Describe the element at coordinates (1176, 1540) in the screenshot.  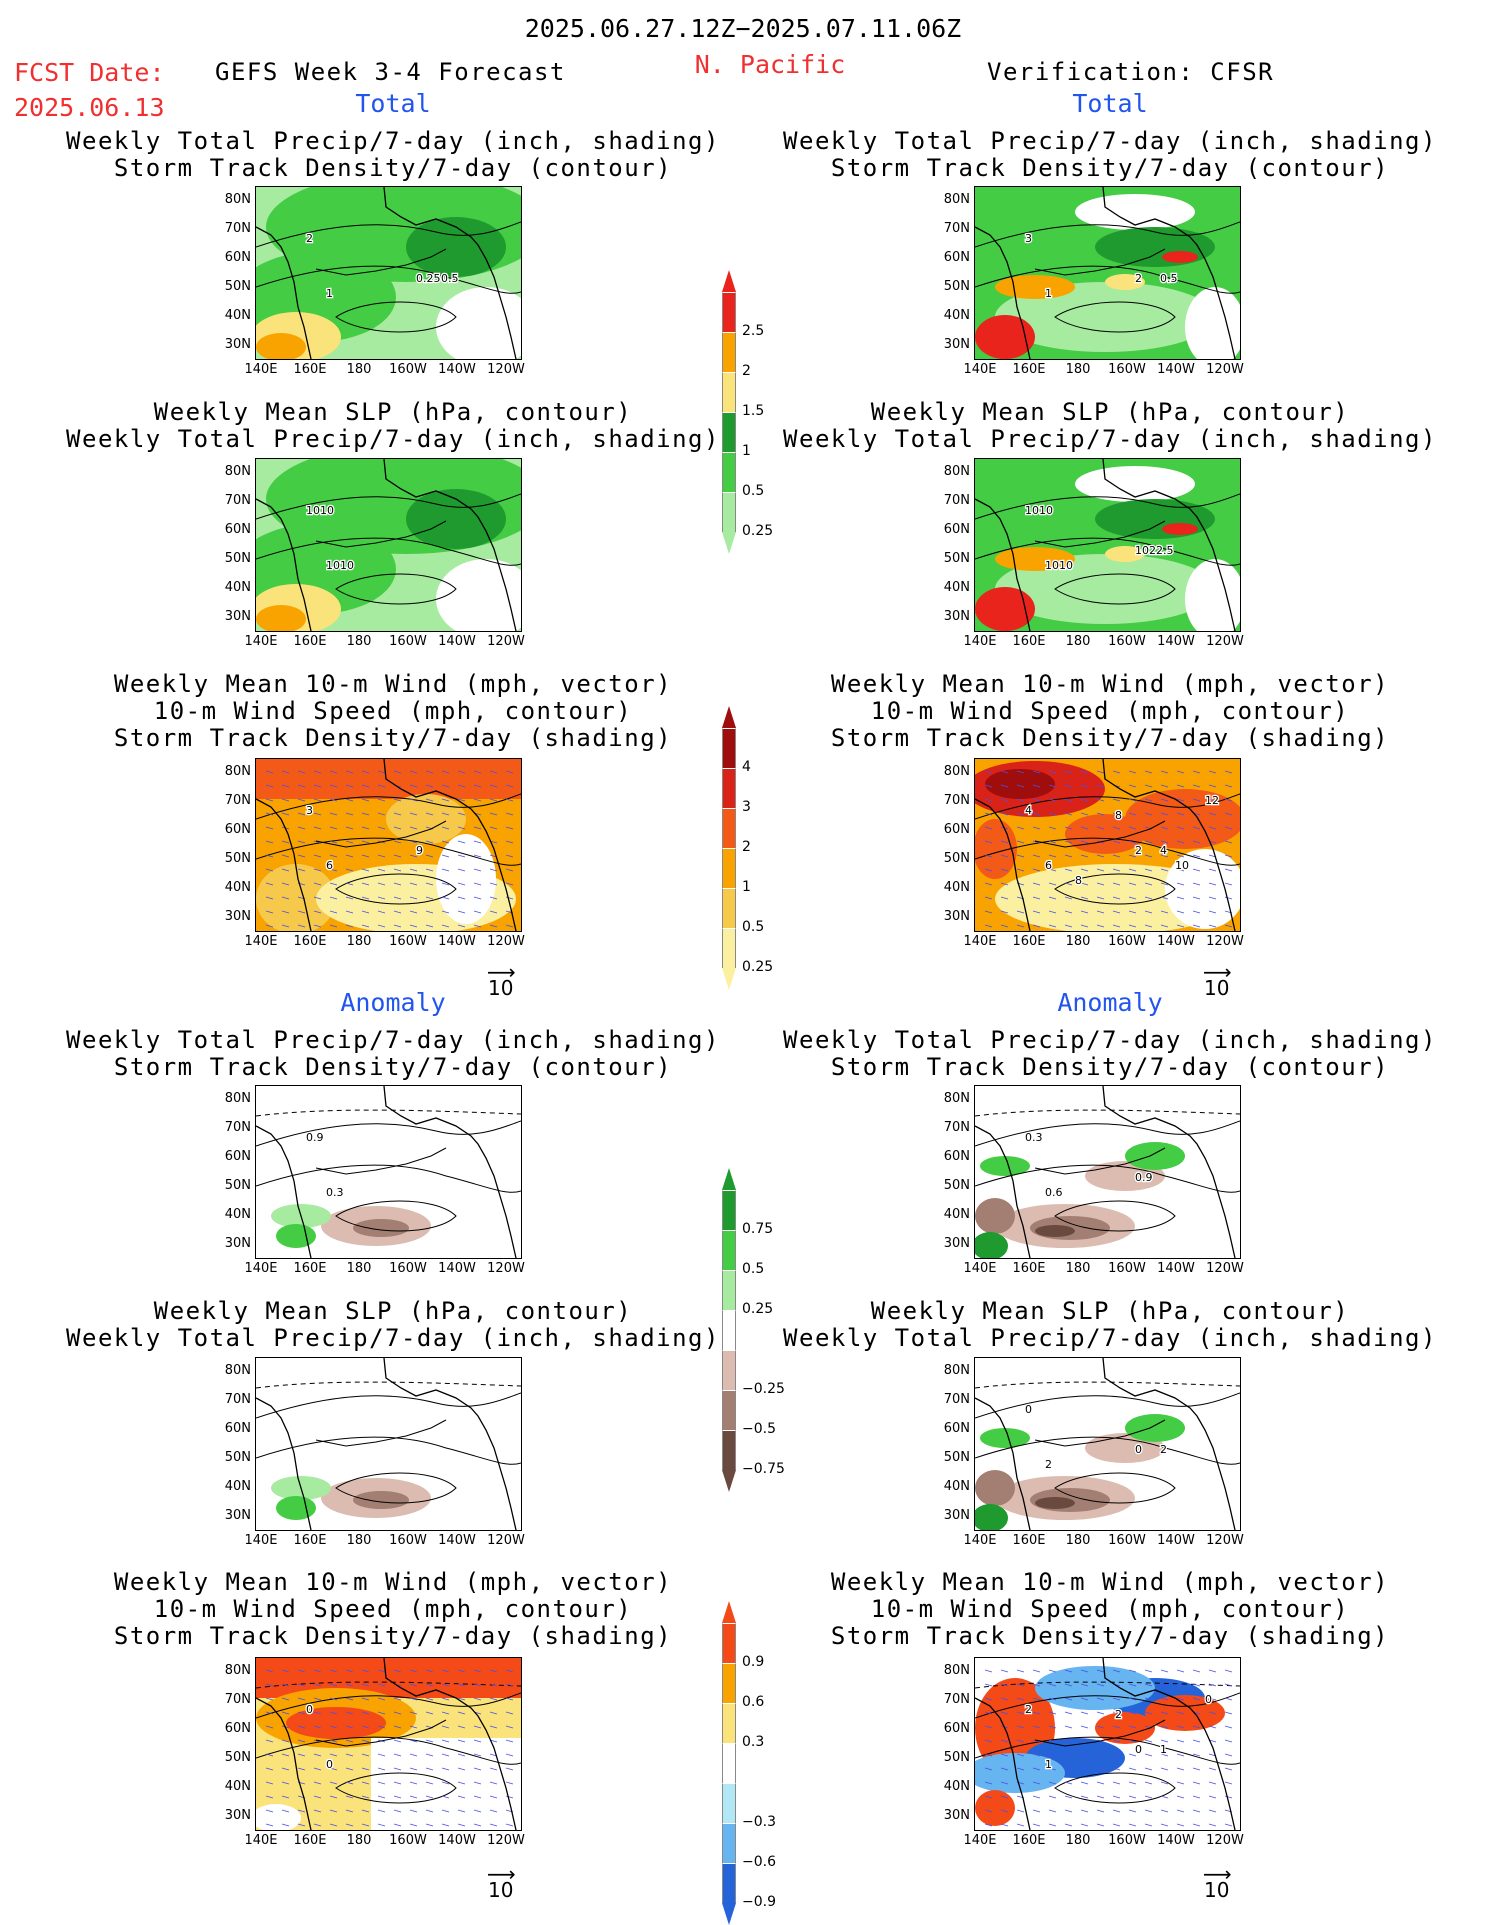
I see `lon-tick-label: 140W` at that location.